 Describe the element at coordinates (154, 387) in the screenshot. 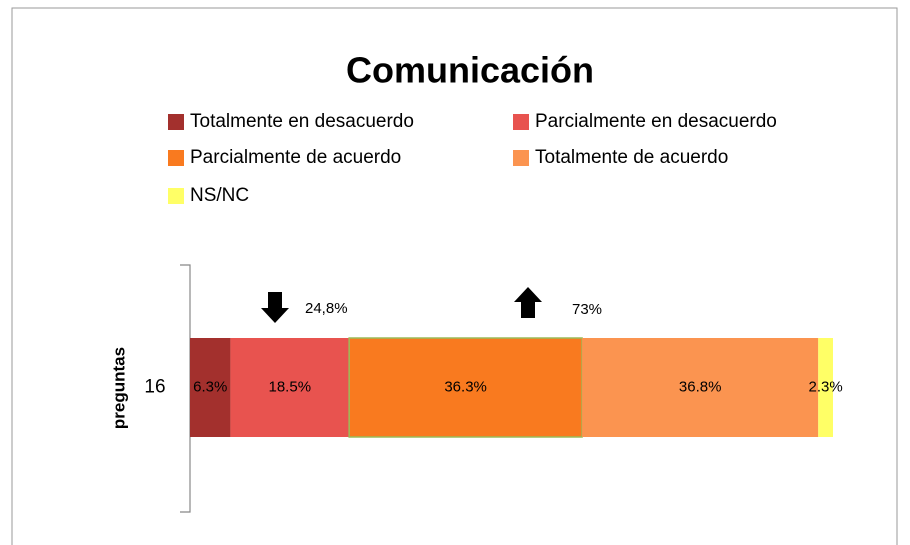

I see `y-tick-label: 16` at that location.